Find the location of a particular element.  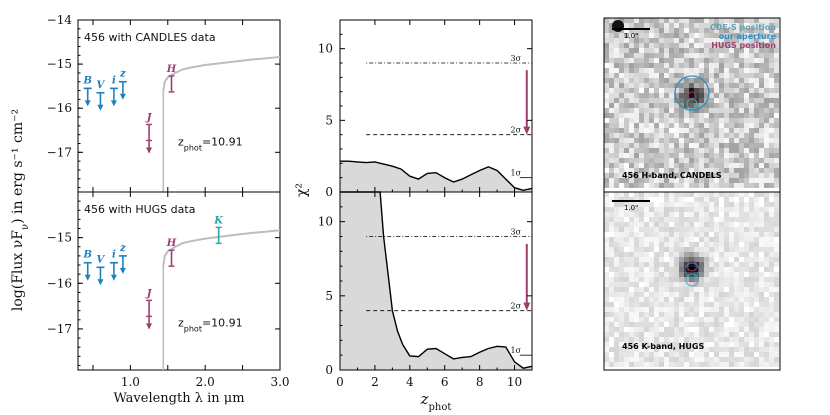

ytick-label: −17 is located at coordinates (59, 152).